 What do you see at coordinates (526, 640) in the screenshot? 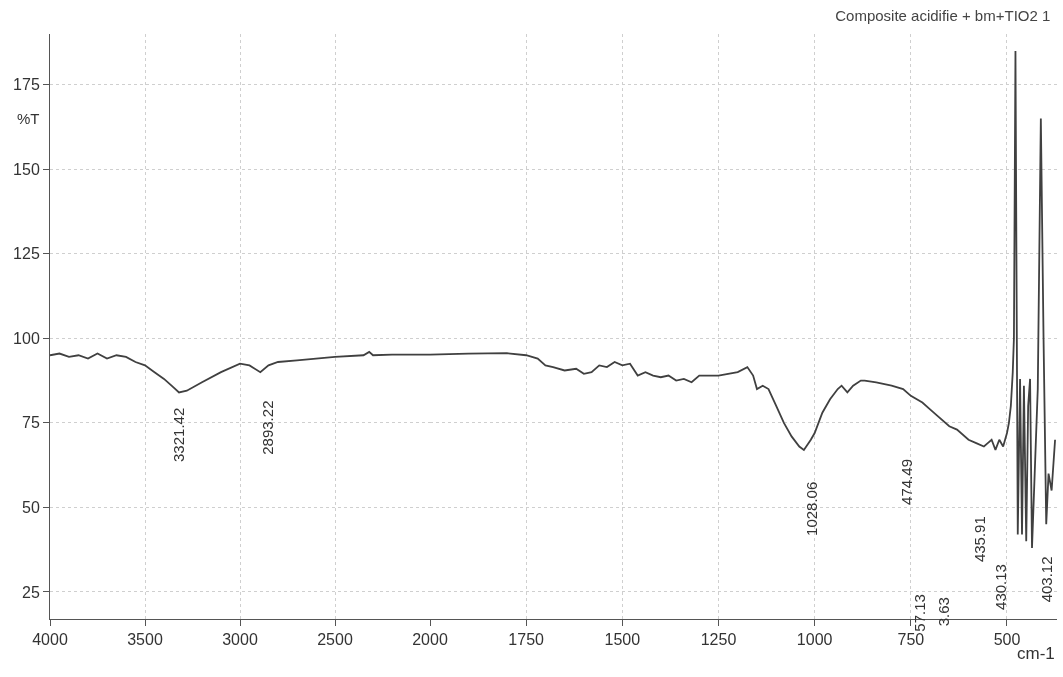
I see `x-tick-label: 1750` at bounding box center [526, 640].